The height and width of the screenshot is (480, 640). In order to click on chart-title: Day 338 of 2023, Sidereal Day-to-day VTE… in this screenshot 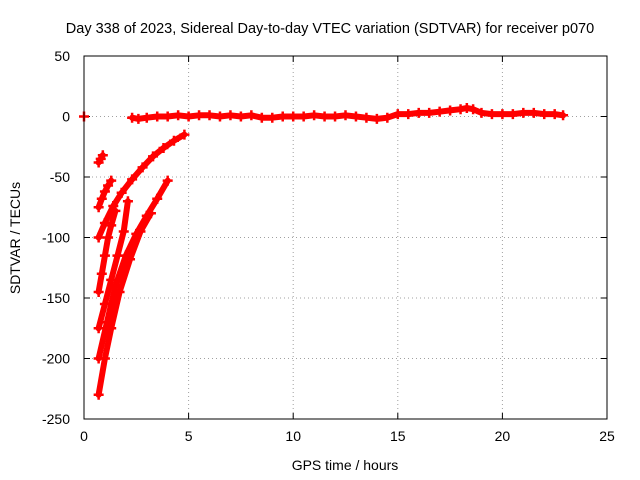, I will do `click(330, 29)`.